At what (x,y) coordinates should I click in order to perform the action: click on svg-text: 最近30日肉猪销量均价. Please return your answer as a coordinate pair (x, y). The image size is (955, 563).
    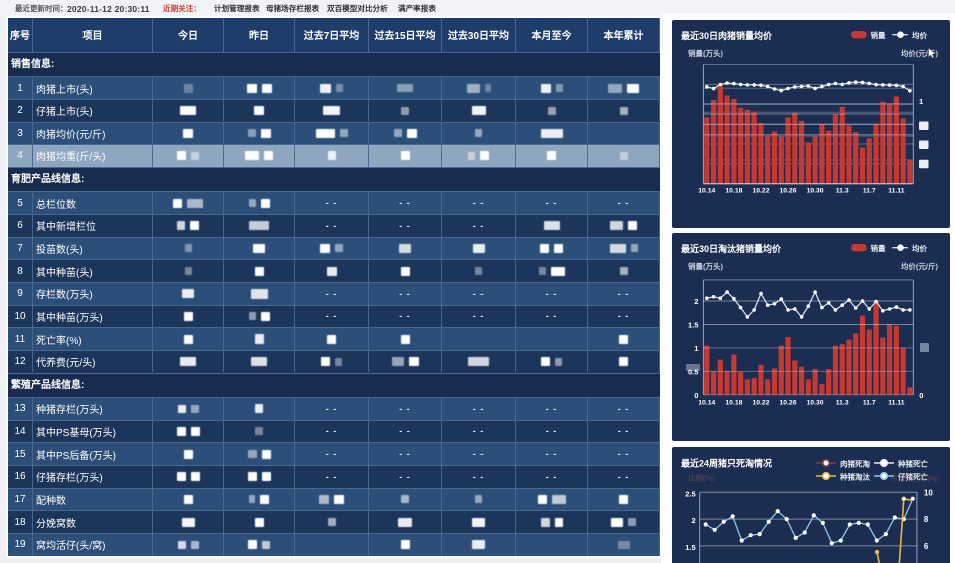
    Looking at the image, I should click on (727, 35).